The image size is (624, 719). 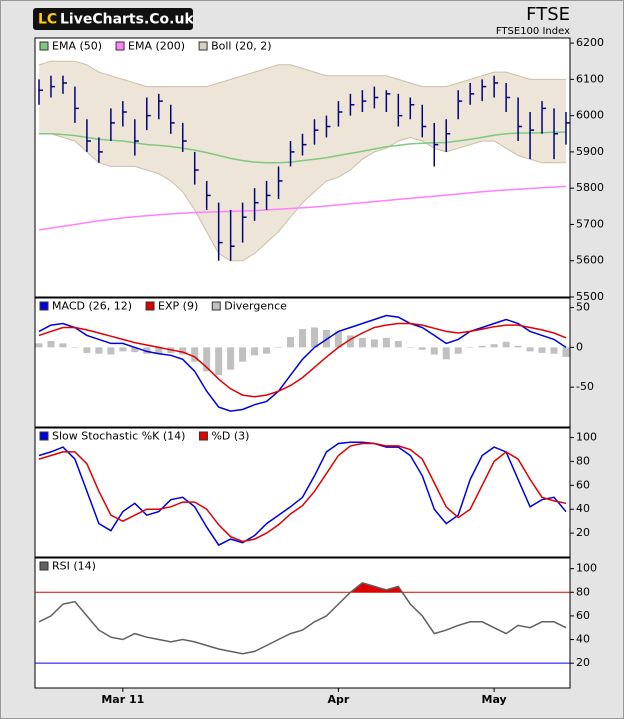 I want to click on x-tick-label: Apr, so click(x=339, y=699).